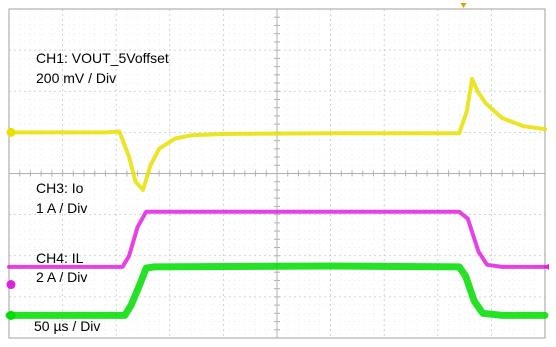  I want to click on time-scale-label: 50 µs / Div, so click(67, 326).